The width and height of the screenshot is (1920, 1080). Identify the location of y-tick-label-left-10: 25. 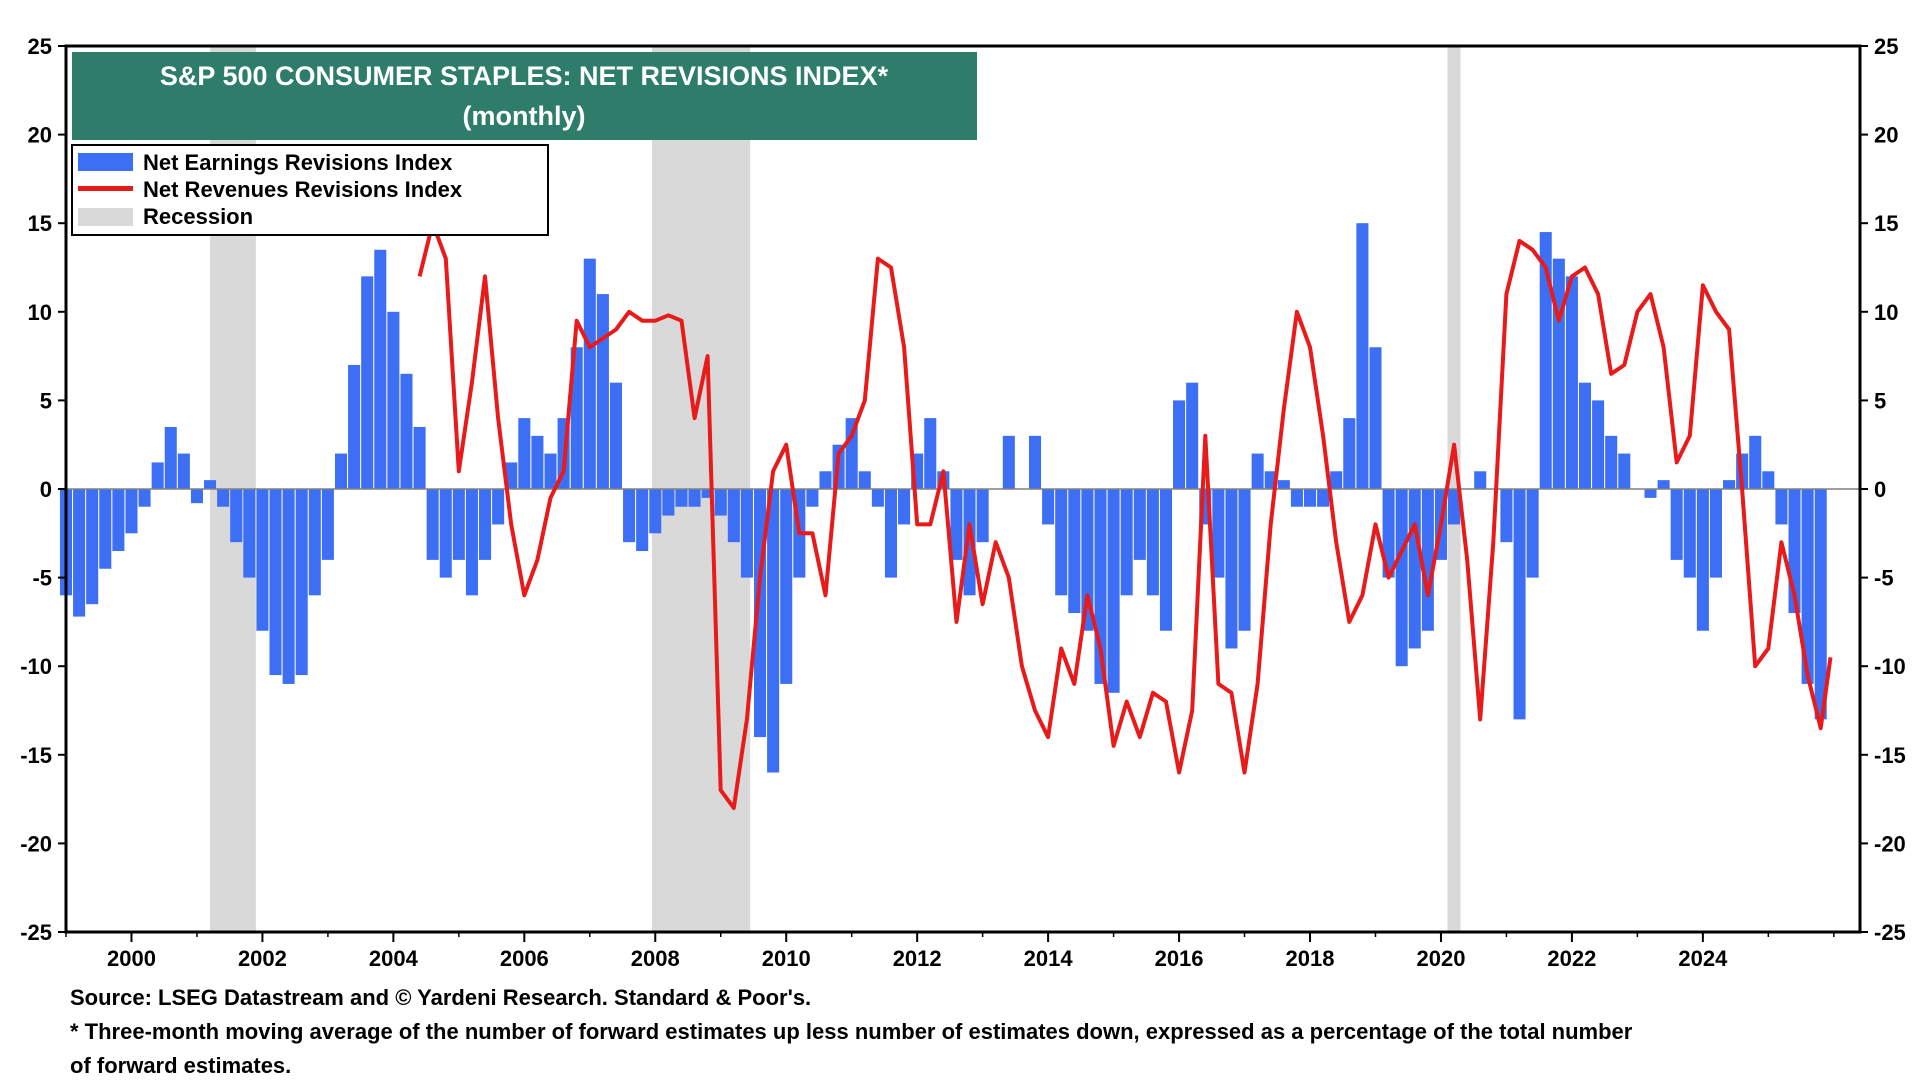
(40, 46).